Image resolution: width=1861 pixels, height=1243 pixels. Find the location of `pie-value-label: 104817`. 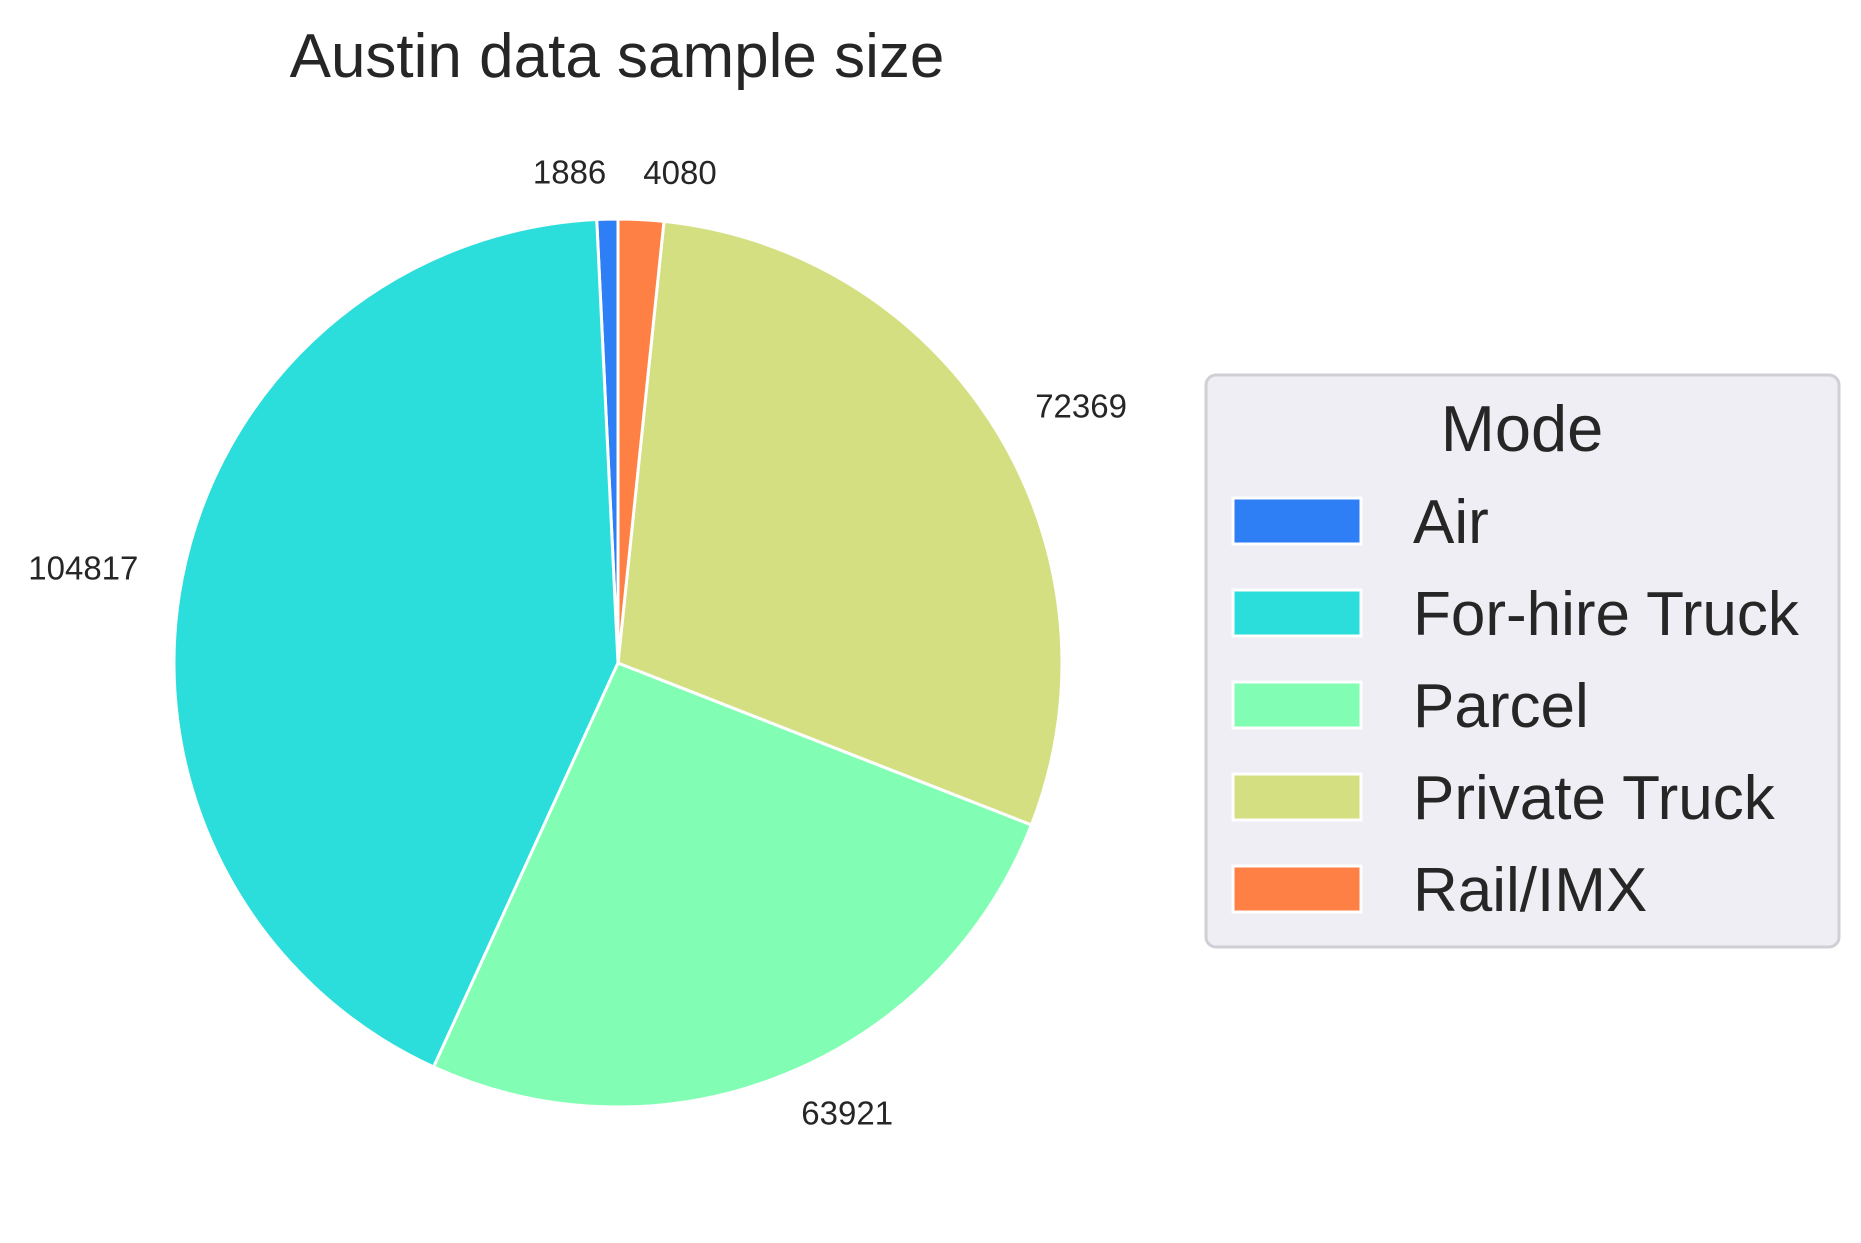

pie-value-label: 104817 is located at coordinates (83, 567).